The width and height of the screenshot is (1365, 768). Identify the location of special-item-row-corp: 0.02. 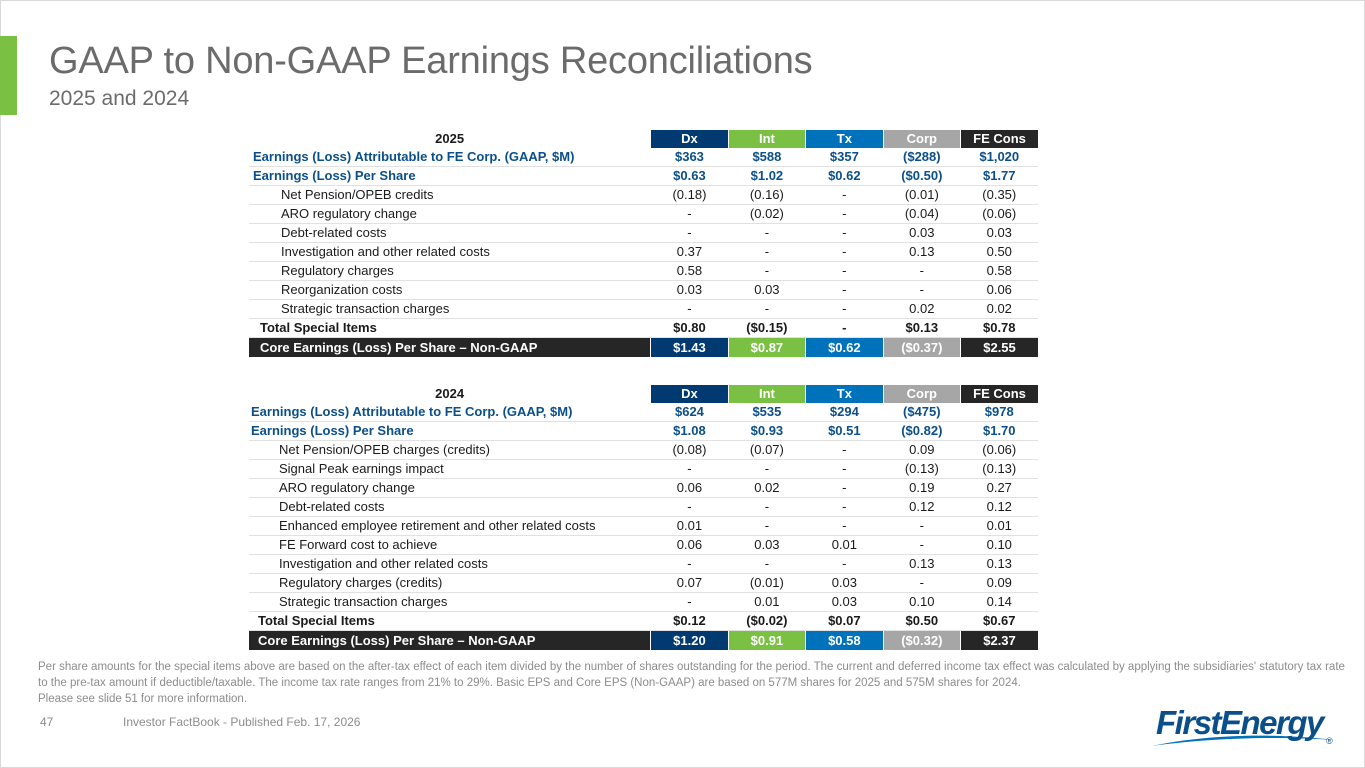
(922, 309).